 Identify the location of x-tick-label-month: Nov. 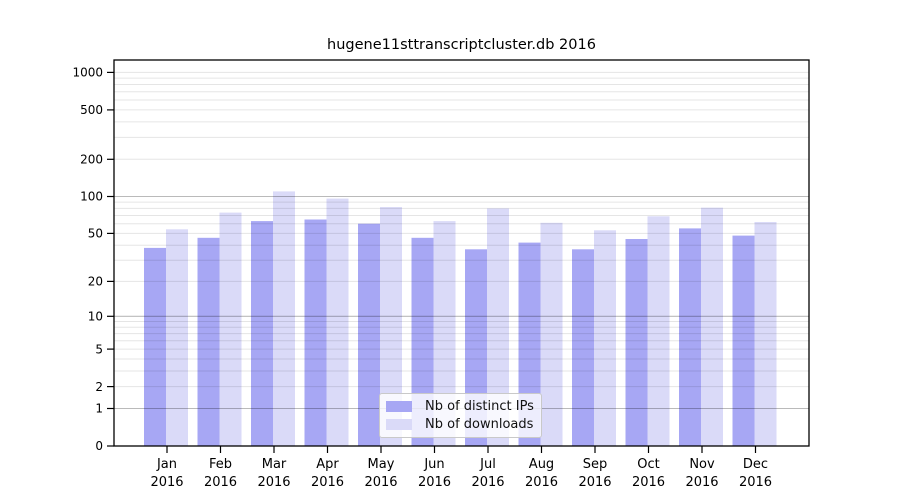
(702, 464).